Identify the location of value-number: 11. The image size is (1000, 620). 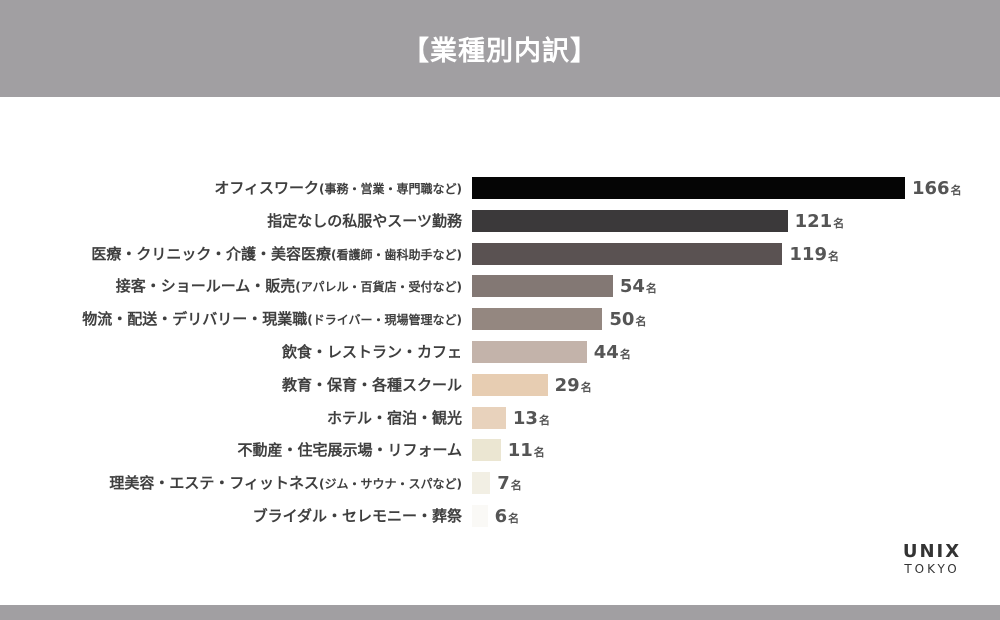
(520, 451).